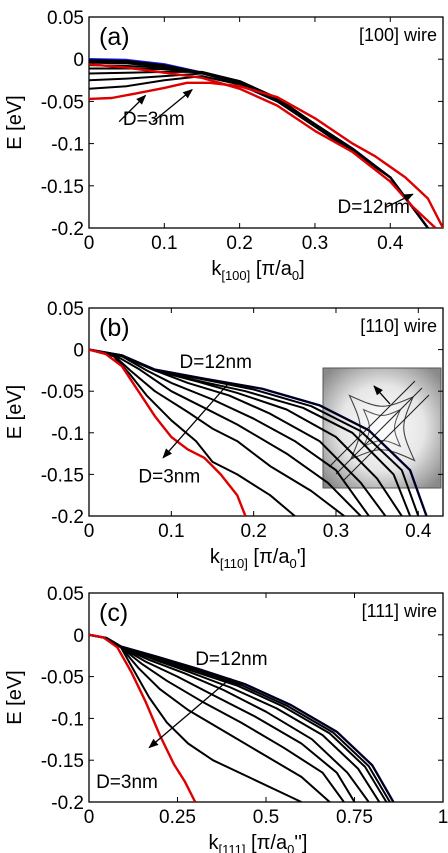 The height and width of the screenshot is (853, 448). Describe the element at coordinates (399, 611) in the screenshot. I see `wire-label: [111] wire` at that location.